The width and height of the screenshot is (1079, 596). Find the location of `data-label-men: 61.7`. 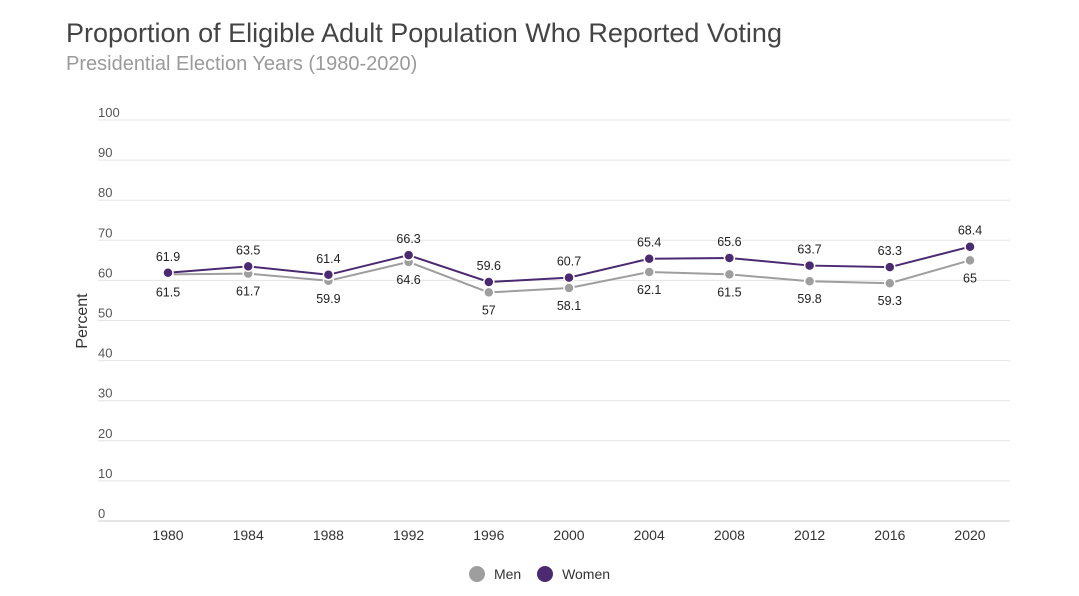

data-label-men: 61.7 is located at coordinates (248, 292).